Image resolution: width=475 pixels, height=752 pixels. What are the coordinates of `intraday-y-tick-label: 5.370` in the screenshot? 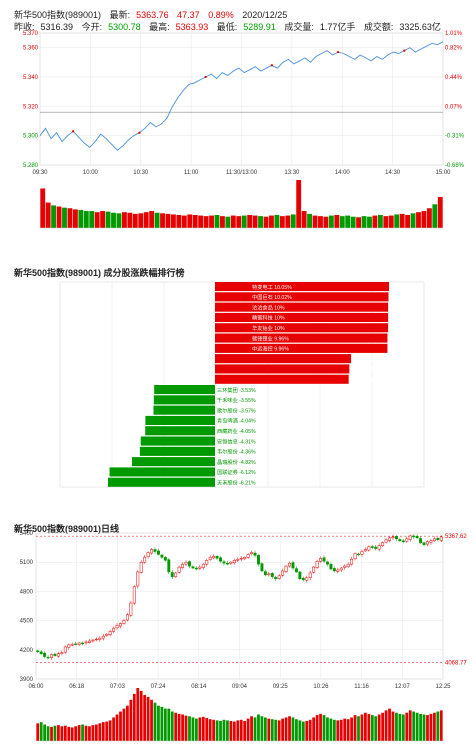 It's located at (31, 34).